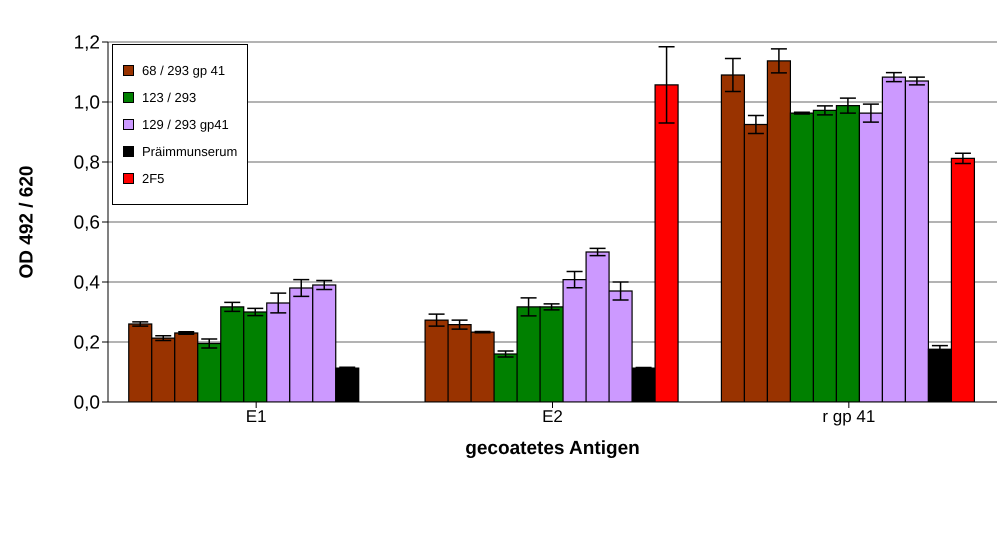 The image size is (997, 542). Describe the element at coordinates (552, 448) in the screenshot. I see `x-axis-title: gecoatetes Antigen` at that location.